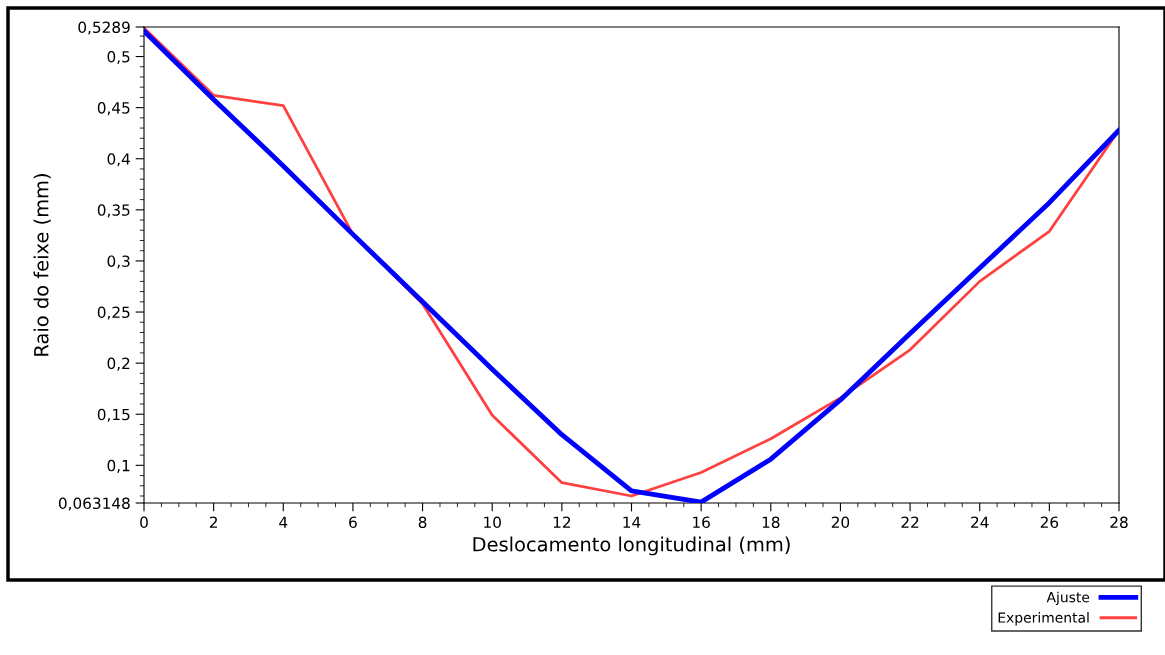 This screenshot has height=655, width=1165. What do you see at coordinates (283, 522) in the screenshot?
I see `x-tick-label: 4` at bounding box center [283, 522].